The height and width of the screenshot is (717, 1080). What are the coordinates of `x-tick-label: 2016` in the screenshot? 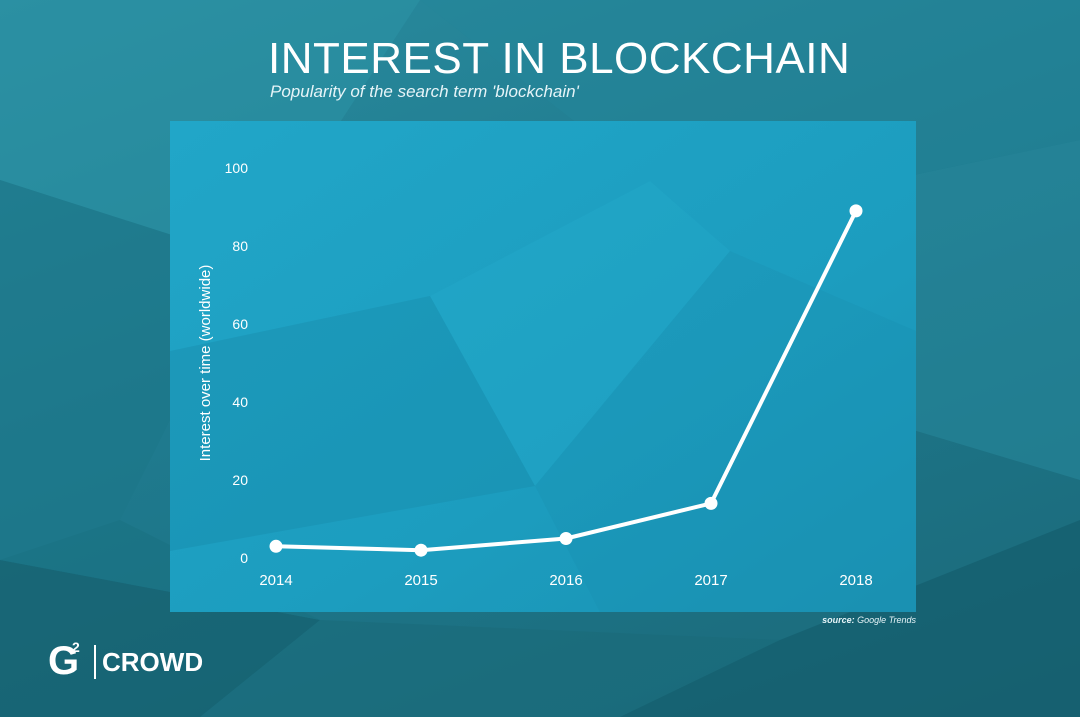 It's located at (565, 580).